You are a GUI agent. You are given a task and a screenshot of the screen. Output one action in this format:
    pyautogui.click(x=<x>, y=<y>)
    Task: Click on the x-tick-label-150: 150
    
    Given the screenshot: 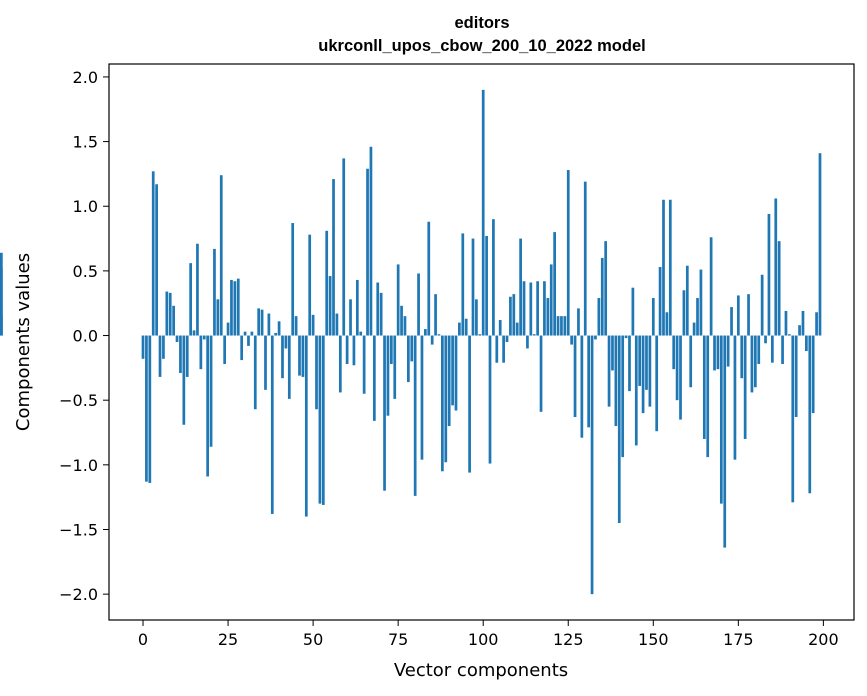 What is the action you would take?
    pyautogui.click(x=653, y=639)
    